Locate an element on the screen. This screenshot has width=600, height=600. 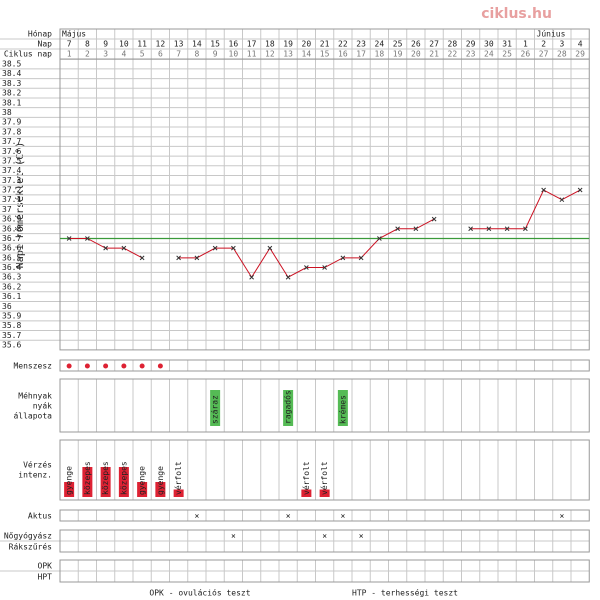
x-tick-label: 11 is located at coordinates (252, 54).